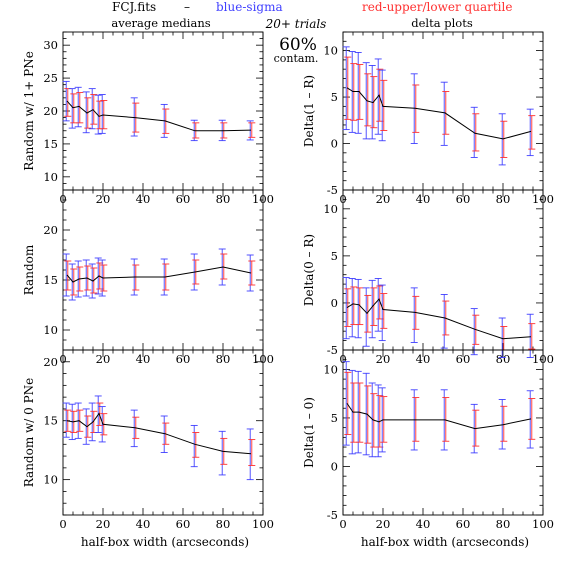  I want to click on column-title-left: average medians, so click(160, 23).